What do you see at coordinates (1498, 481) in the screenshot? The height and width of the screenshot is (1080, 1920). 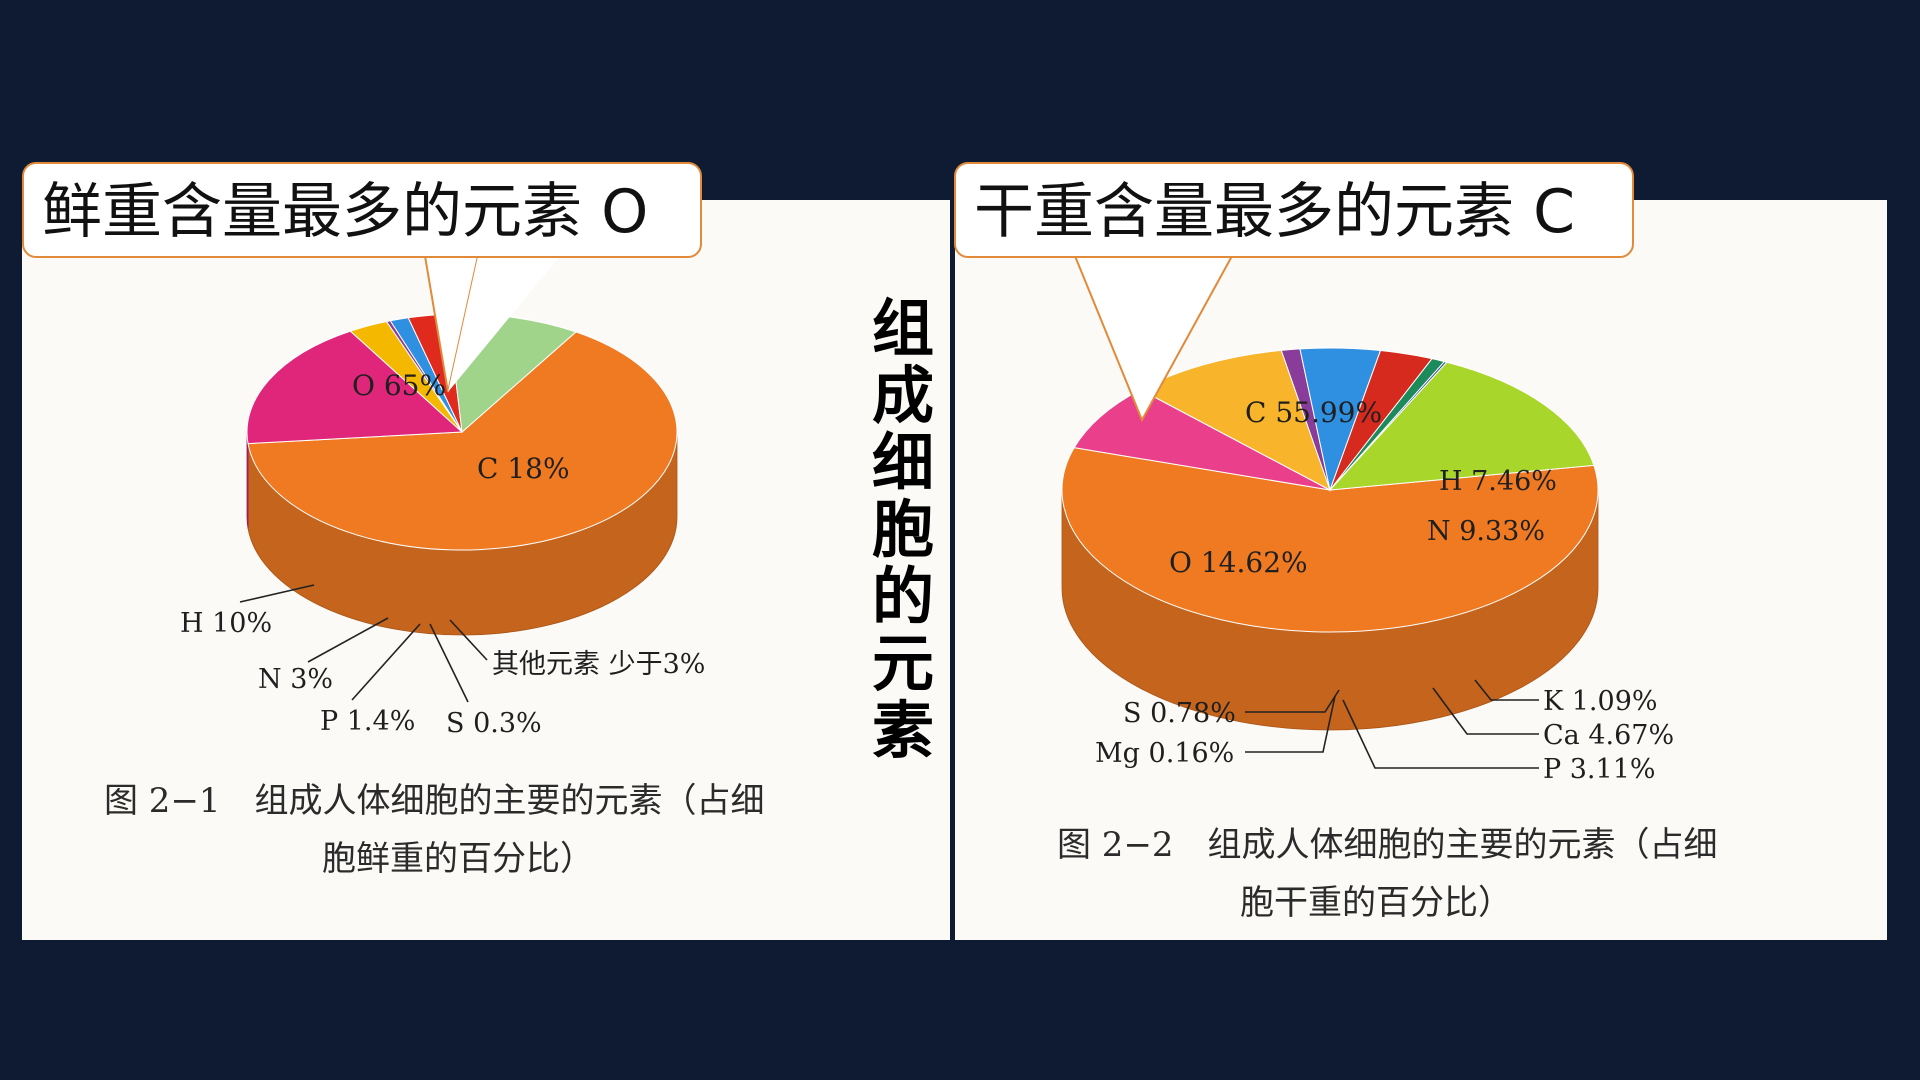 I see `slice-label-h: H 7.46%` at bounding box center [1498, 481].